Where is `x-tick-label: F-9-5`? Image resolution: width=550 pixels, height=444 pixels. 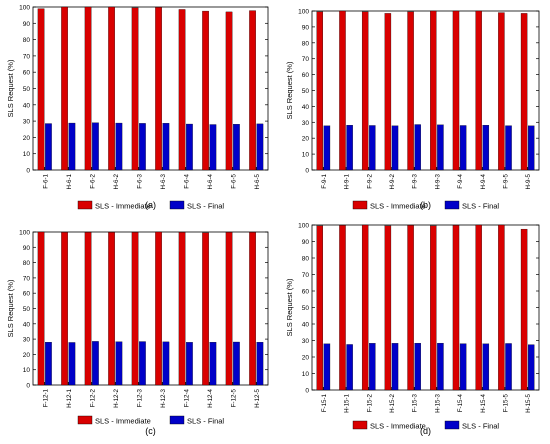
x-tick-label: F-9-5 is located at coordinates (505, 180).